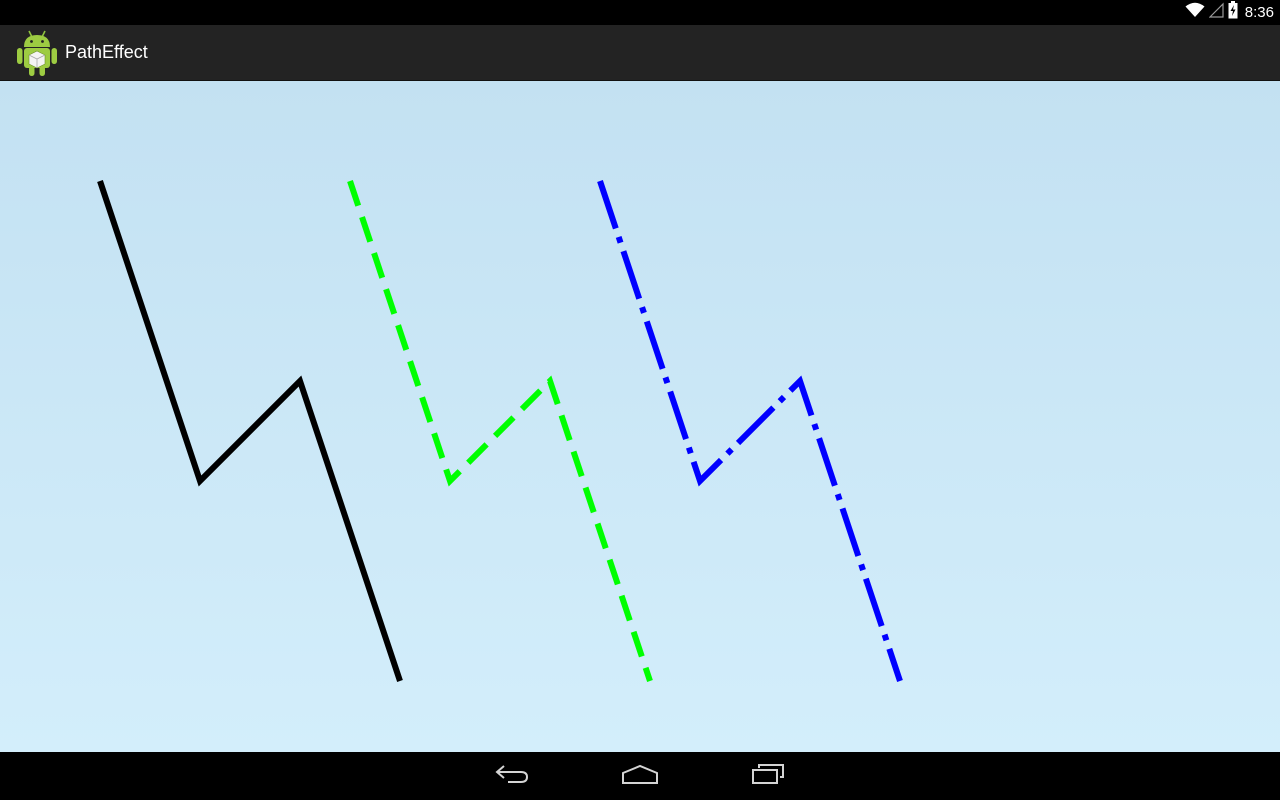 This screenshot has height=800, width=1280. I want to click on home-icon, so click(640, 776).